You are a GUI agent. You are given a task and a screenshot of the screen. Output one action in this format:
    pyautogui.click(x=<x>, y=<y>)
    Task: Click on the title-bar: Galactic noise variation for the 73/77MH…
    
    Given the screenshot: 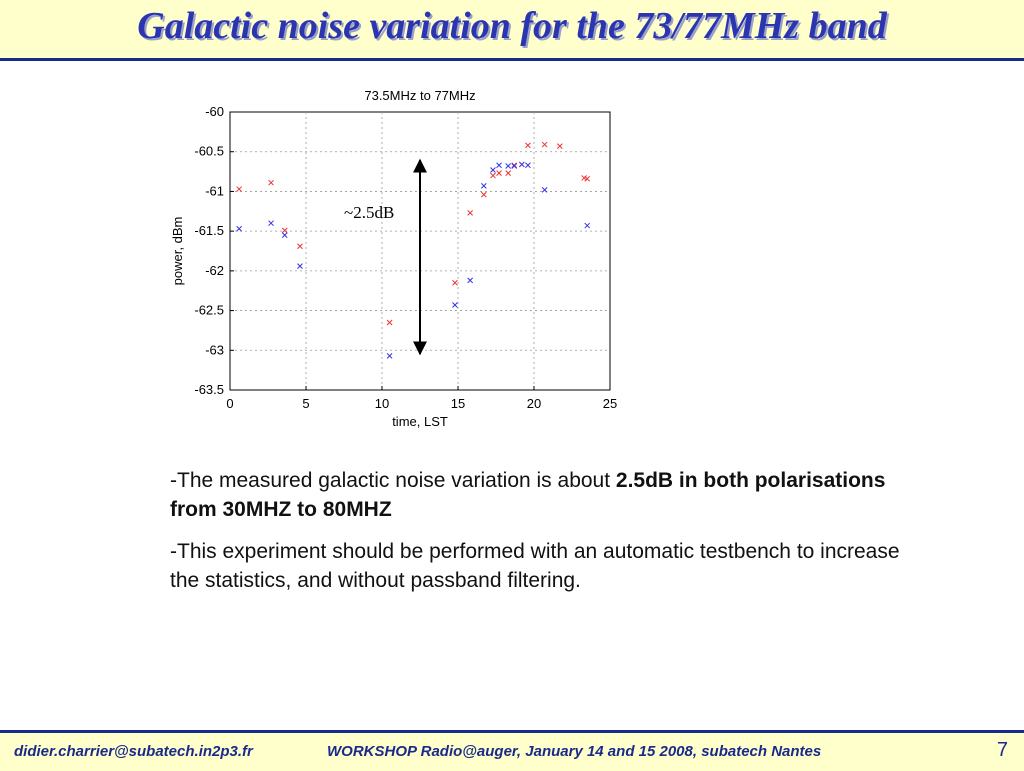 What is the action you would take?
    pyautogui.click(x=512, y=30)
    